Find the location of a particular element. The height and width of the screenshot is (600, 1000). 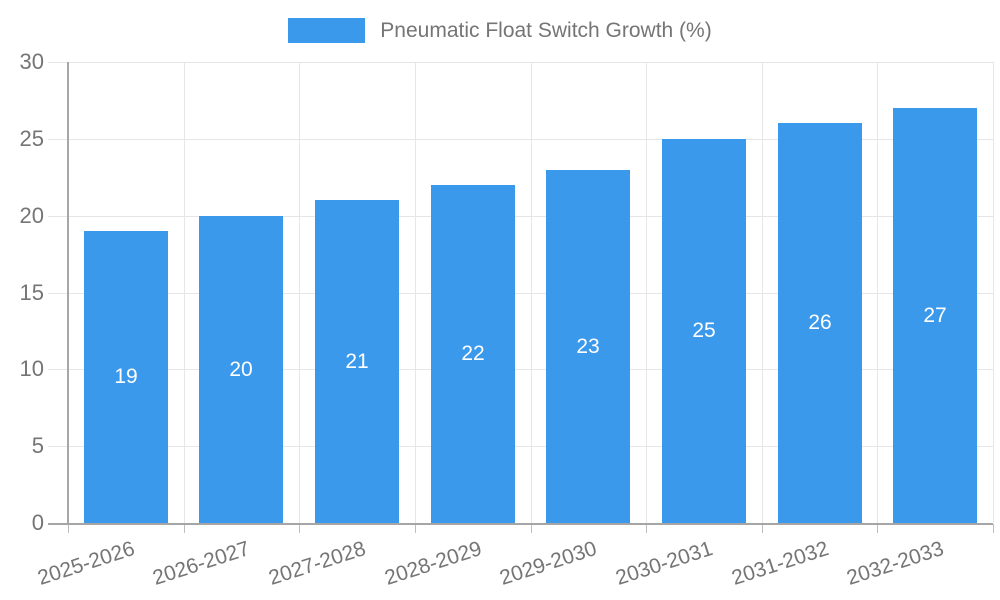

y-axis-tick-label: 0 is located at coordinates (37, 522).